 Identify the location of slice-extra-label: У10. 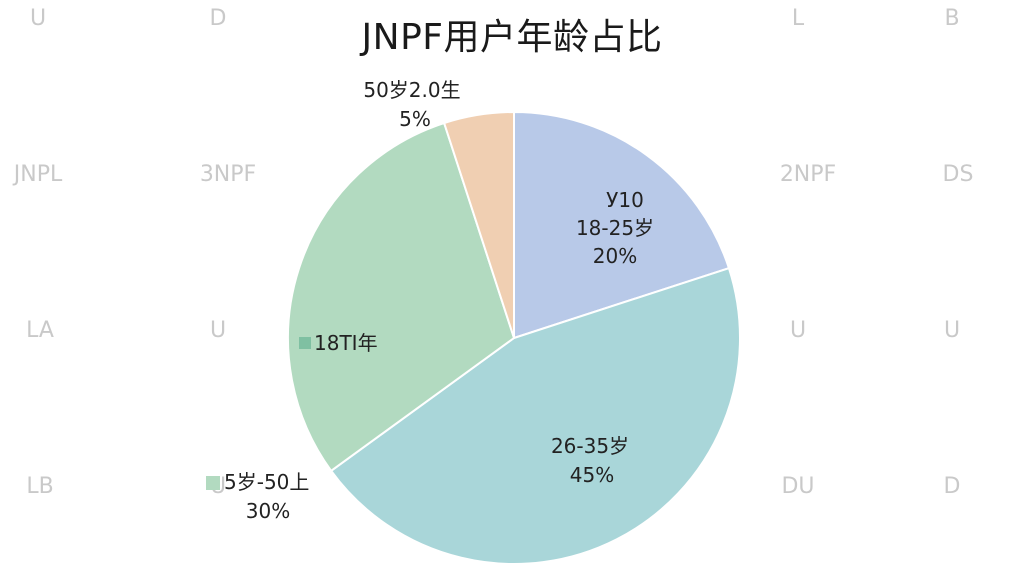
(625, 200).